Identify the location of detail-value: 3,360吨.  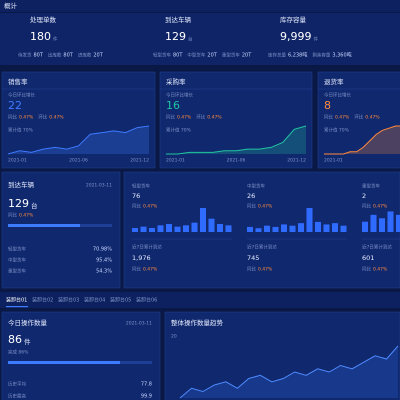
(341, 55).